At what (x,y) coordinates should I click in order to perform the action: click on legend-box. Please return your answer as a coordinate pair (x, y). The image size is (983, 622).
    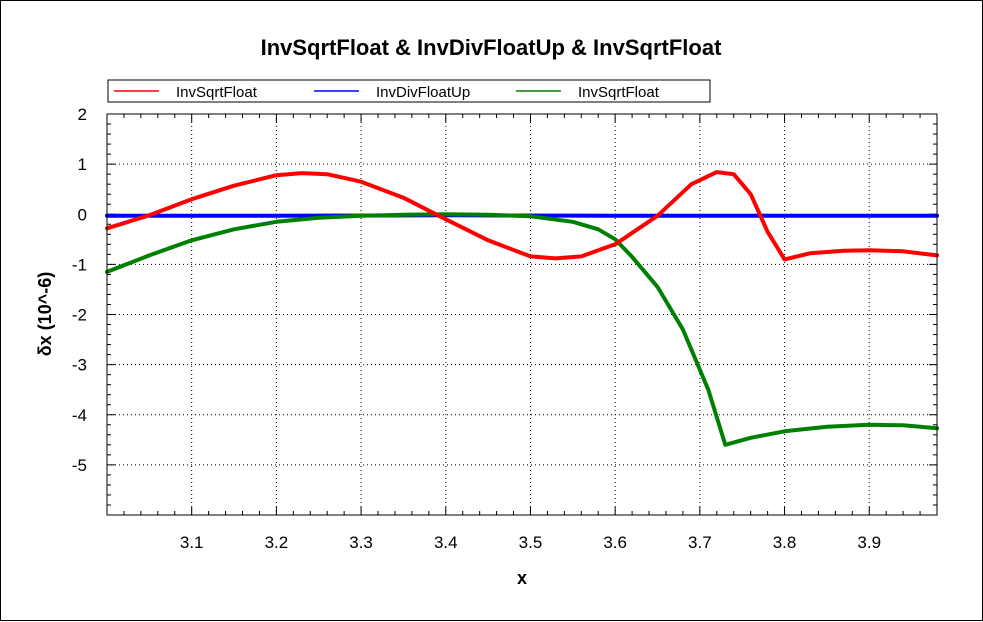
    Looking at the image, I should click on (409, 91).